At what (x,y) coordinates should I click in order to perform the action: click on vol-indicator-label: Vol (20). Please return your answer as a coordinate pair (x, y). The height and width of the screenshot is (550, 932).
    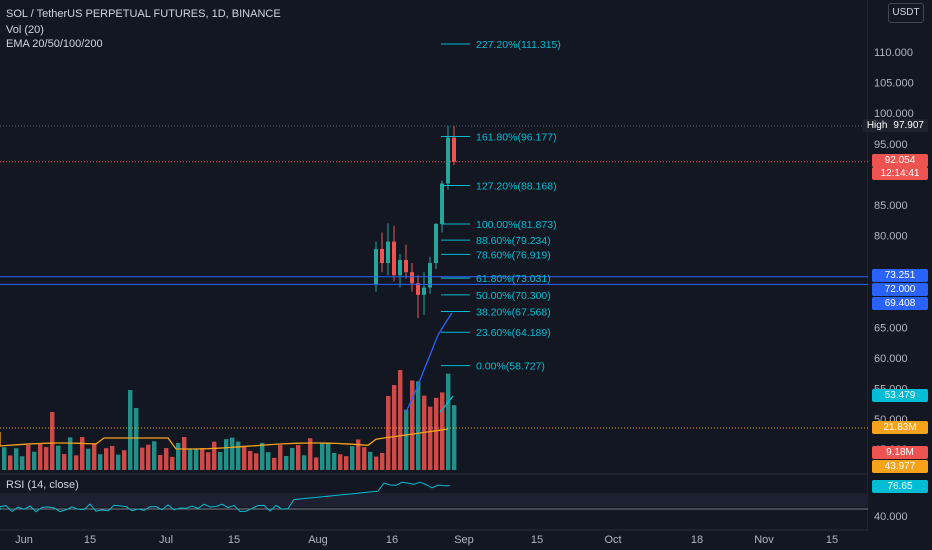
    Looking at the image, I should click on (25, 30).